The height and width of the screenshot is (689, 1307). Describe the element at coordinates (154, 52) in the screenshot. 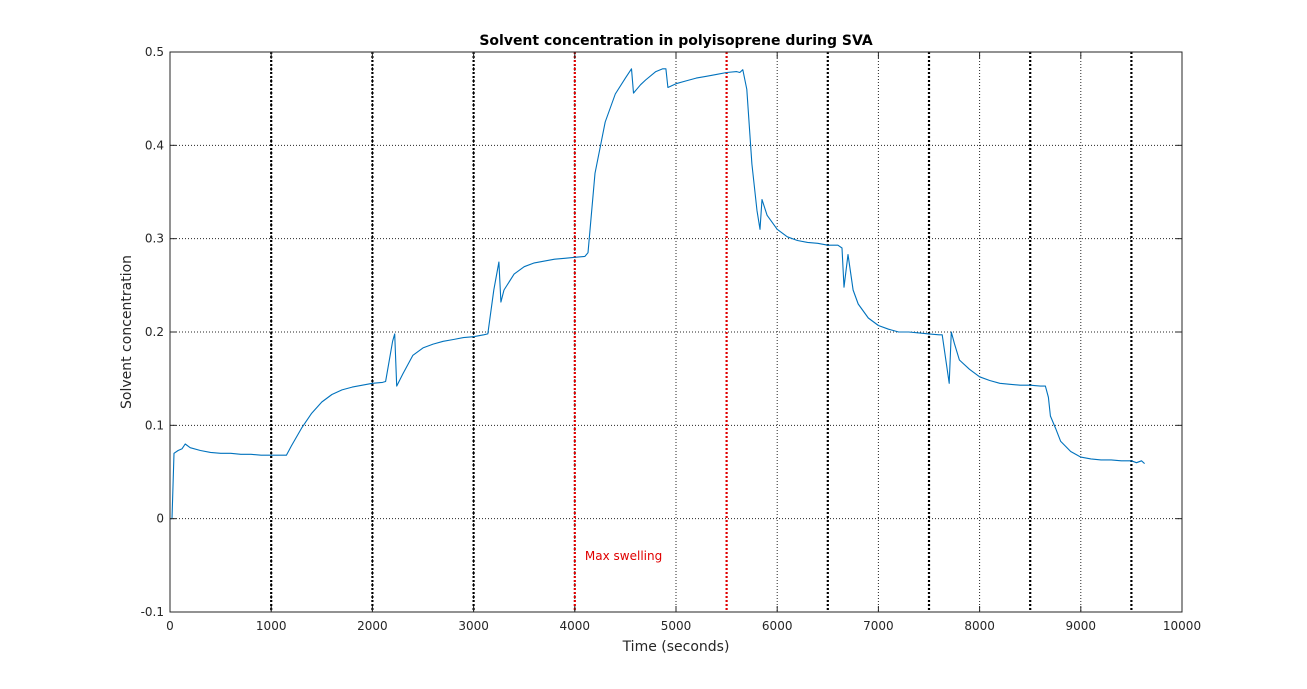

I see `y-tick-label: 0.5` at that location.